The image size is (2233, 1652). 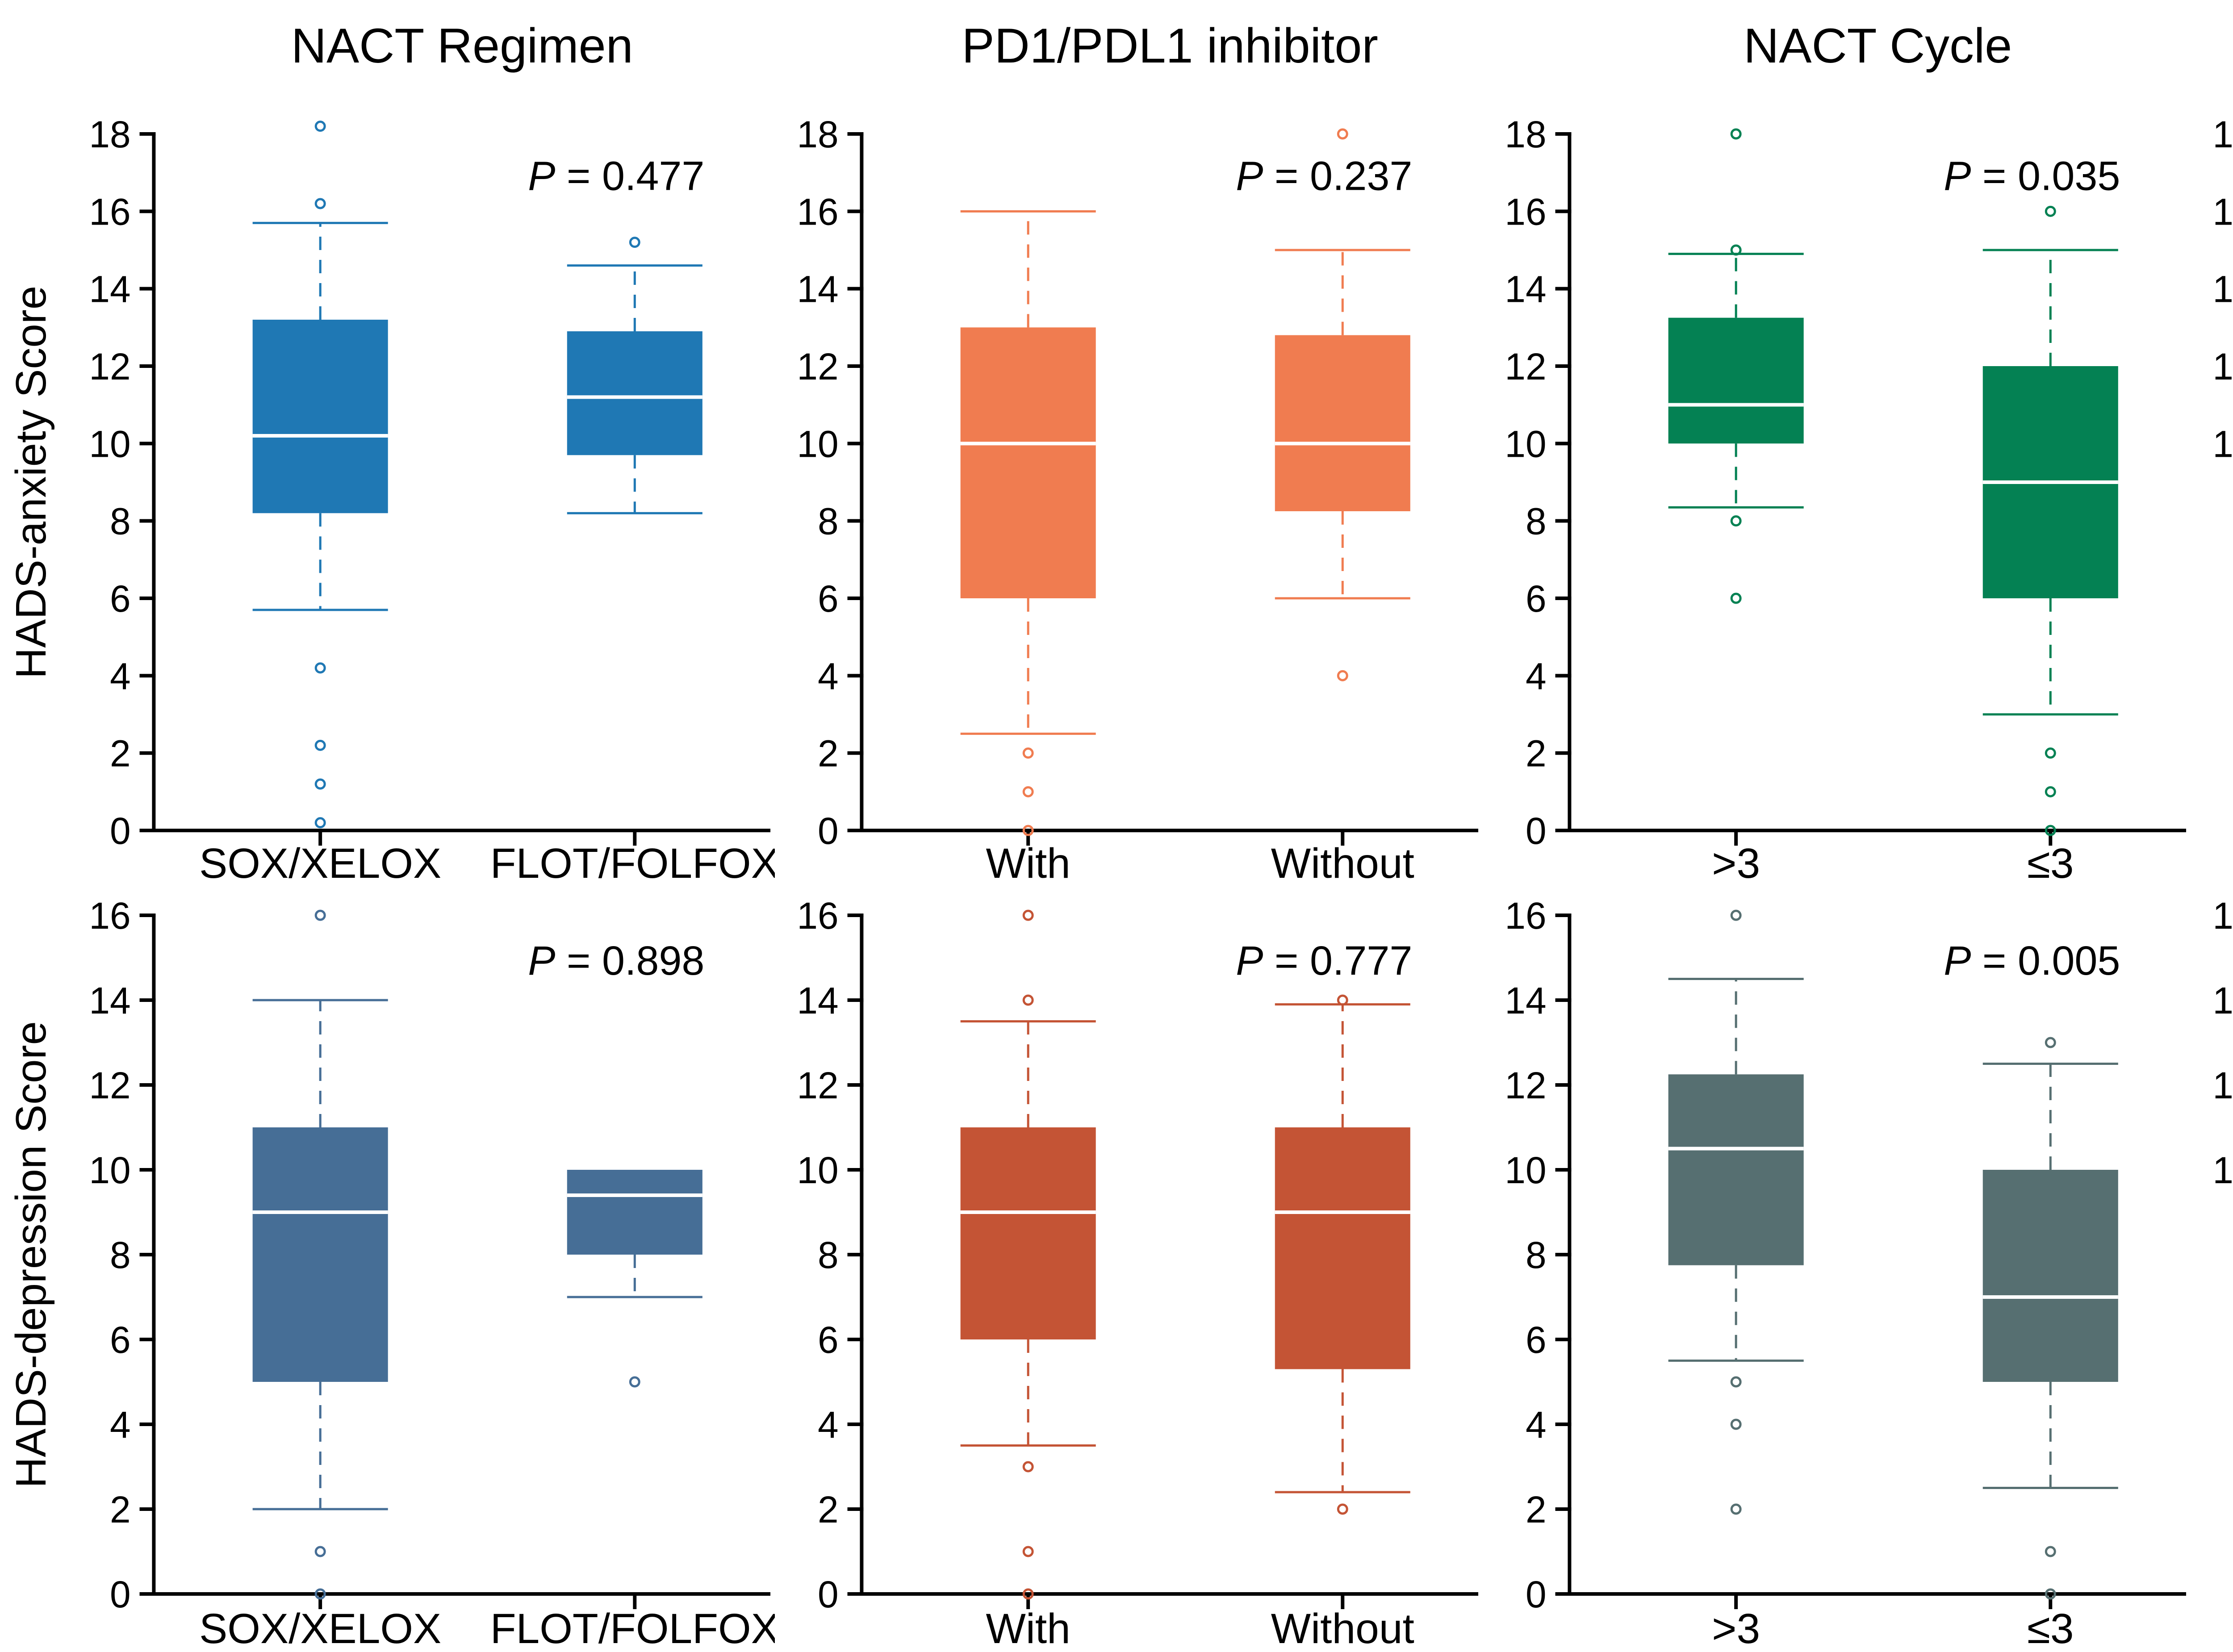 I want to click on boxplot-pd1-inhibitor-depression: 0 2 4 6 8 10 12 14 16 With Without P = 0.777, so click(x=1138, y=1273).